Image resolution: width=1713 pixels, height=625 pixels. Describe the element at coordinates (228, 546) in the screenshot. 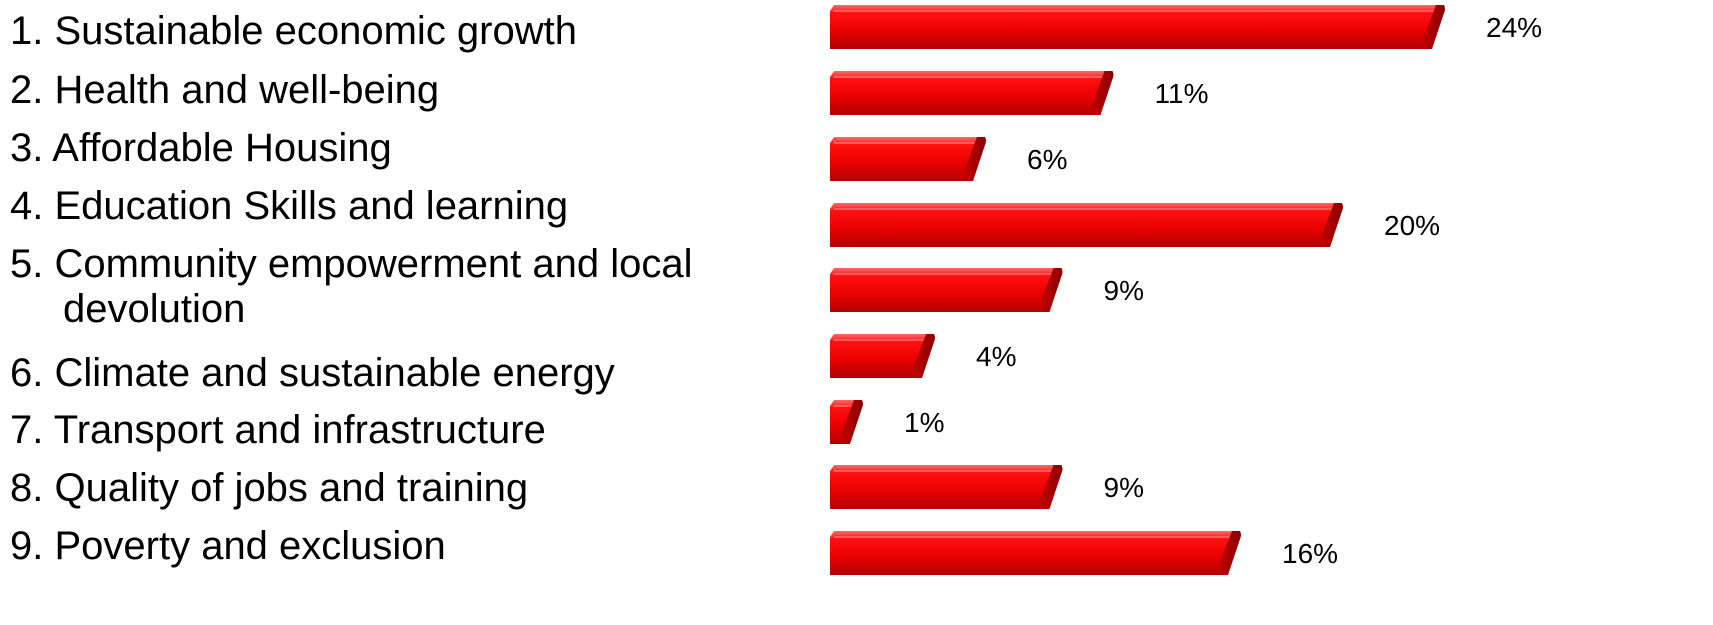

I see `category-label: 9. Poverty and exclusion` at that location.